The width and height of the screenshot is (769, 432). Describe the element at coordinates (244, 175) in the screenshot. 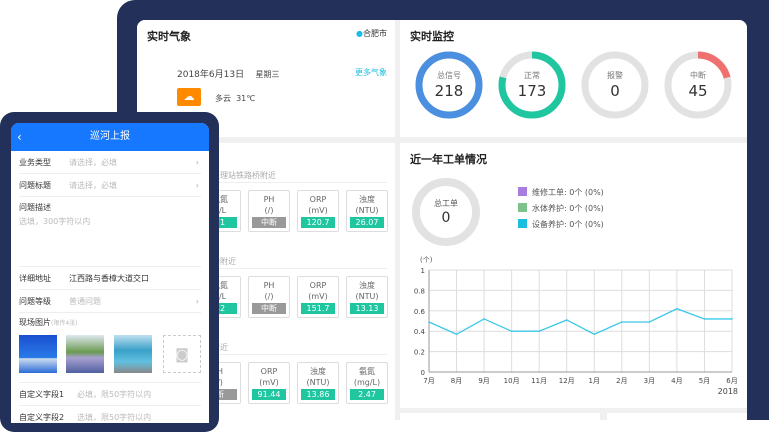

I see `station-name: 处理站铁路桥附近` at that location.